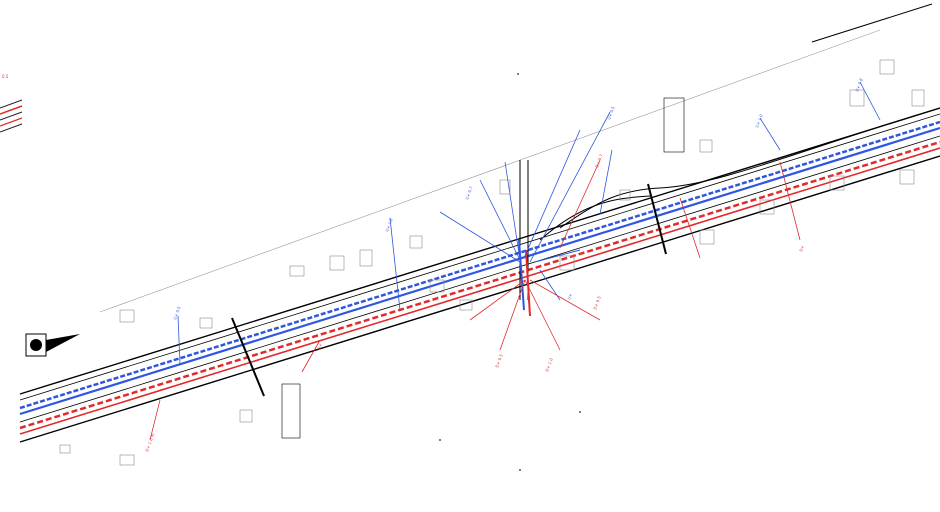  I want to click on cross-section-right, so click(657, 219).